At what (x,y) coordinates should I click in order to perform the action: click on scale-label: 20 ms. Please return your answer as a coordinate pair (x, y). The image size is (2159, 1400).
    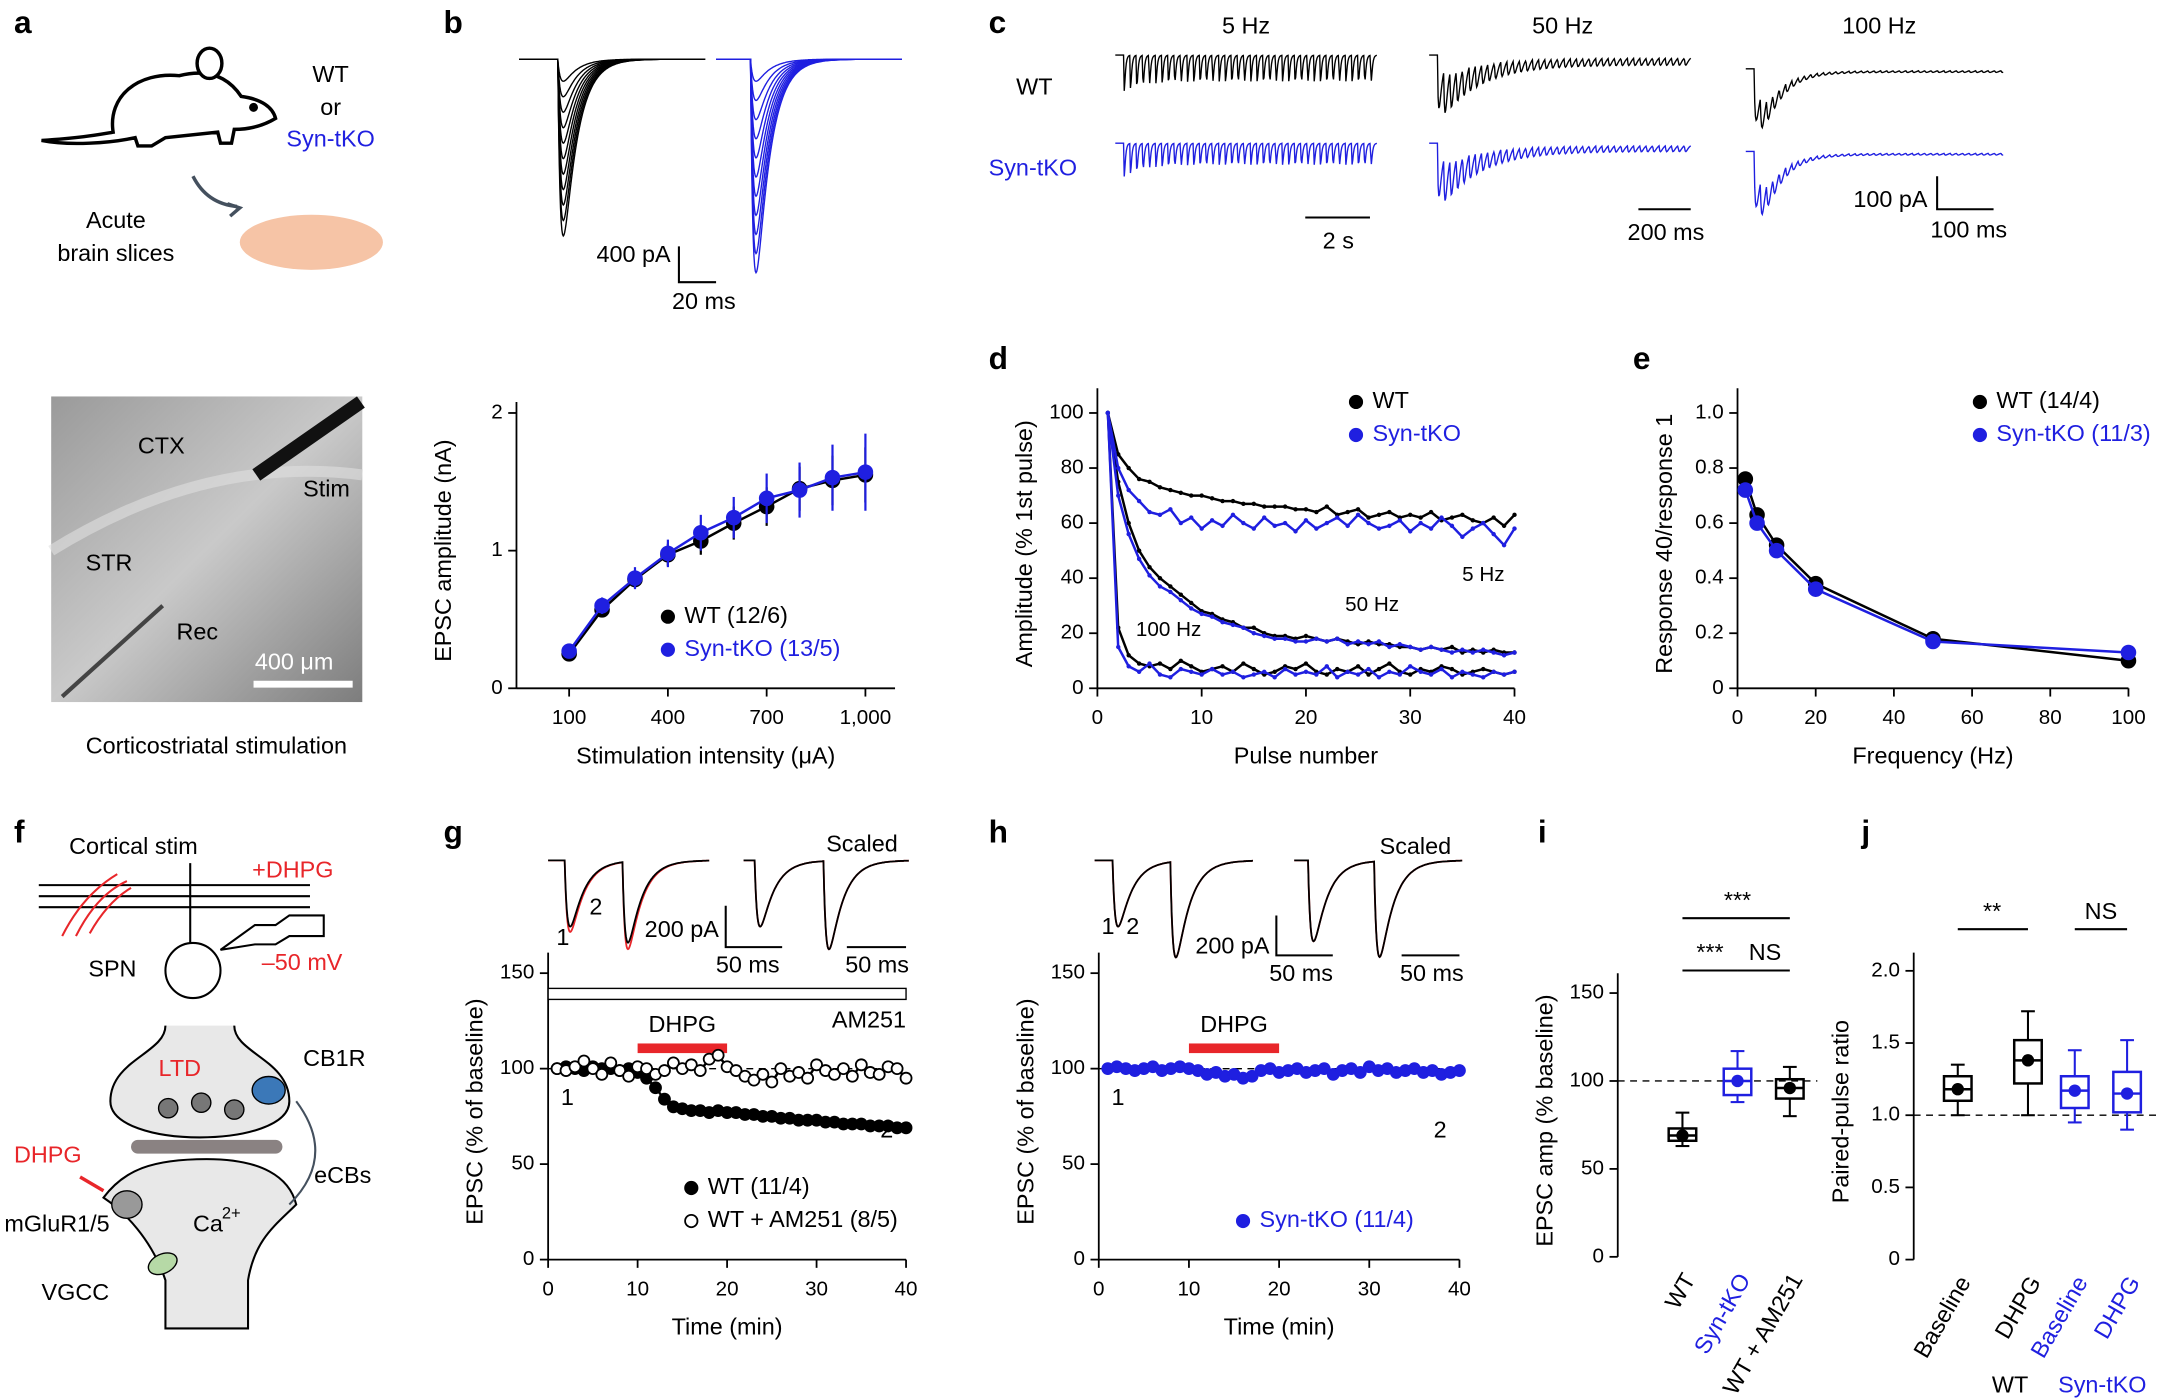
    Looking at the image, I should click on (704, 301).